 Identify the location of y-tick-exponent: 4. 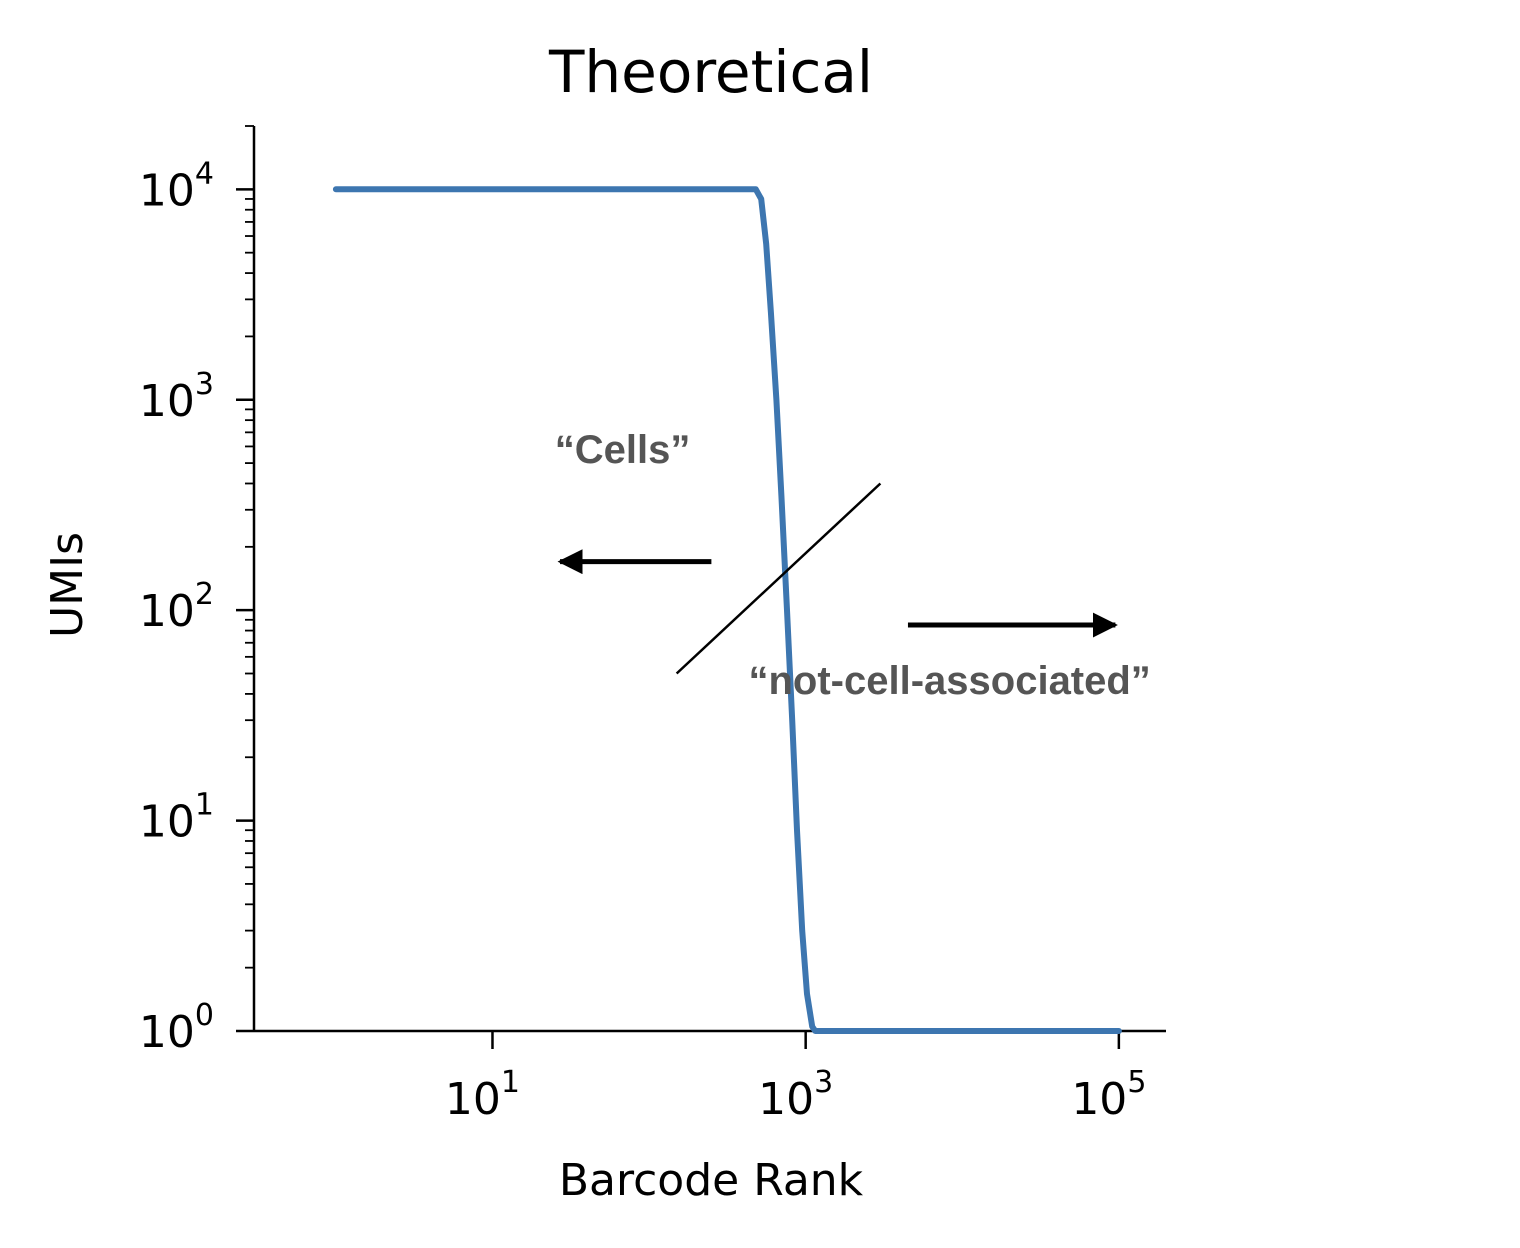
(204, 173).